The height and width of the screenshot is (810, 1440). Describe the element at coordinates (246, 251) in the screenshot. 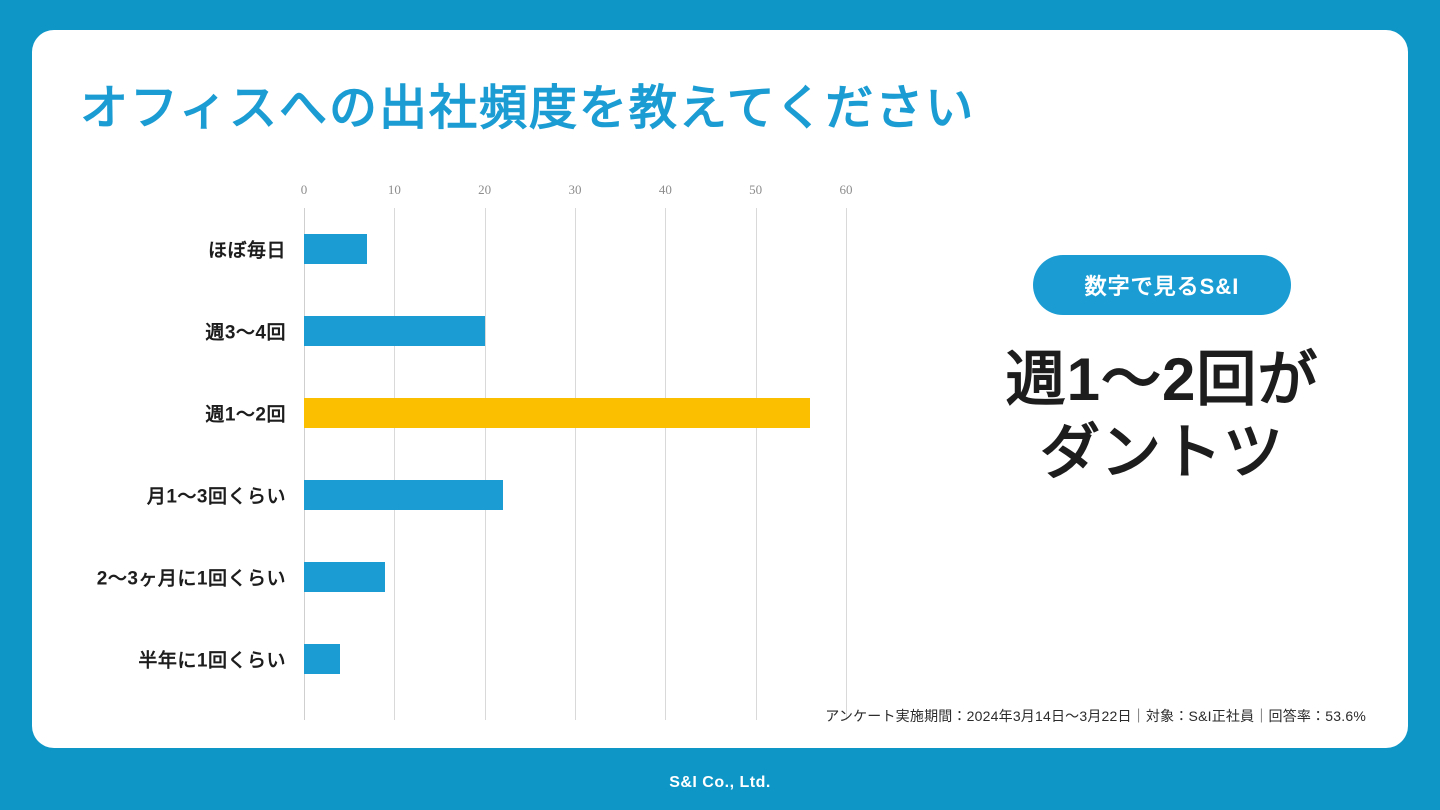

I see `y-axis-category-label: ほぼ毎日` at that location.